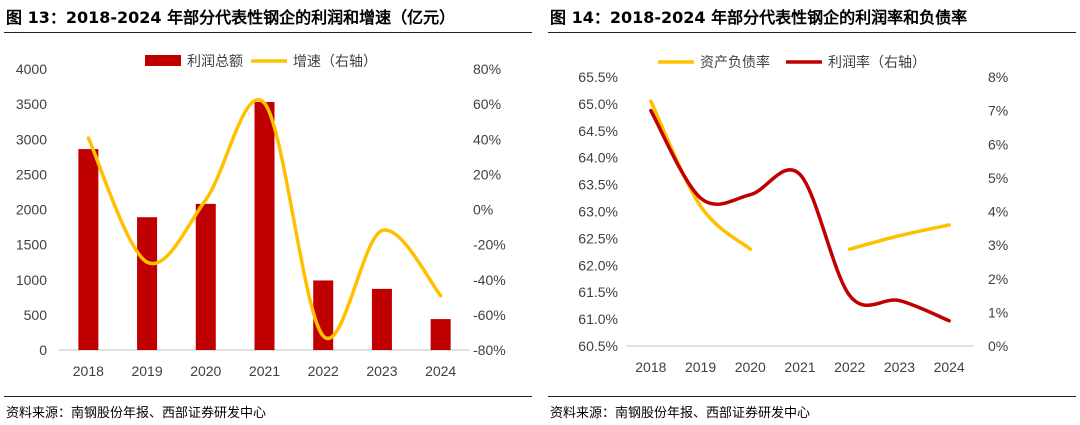  I want to click on right-y-tick-label: 8%, so click(998, 77).